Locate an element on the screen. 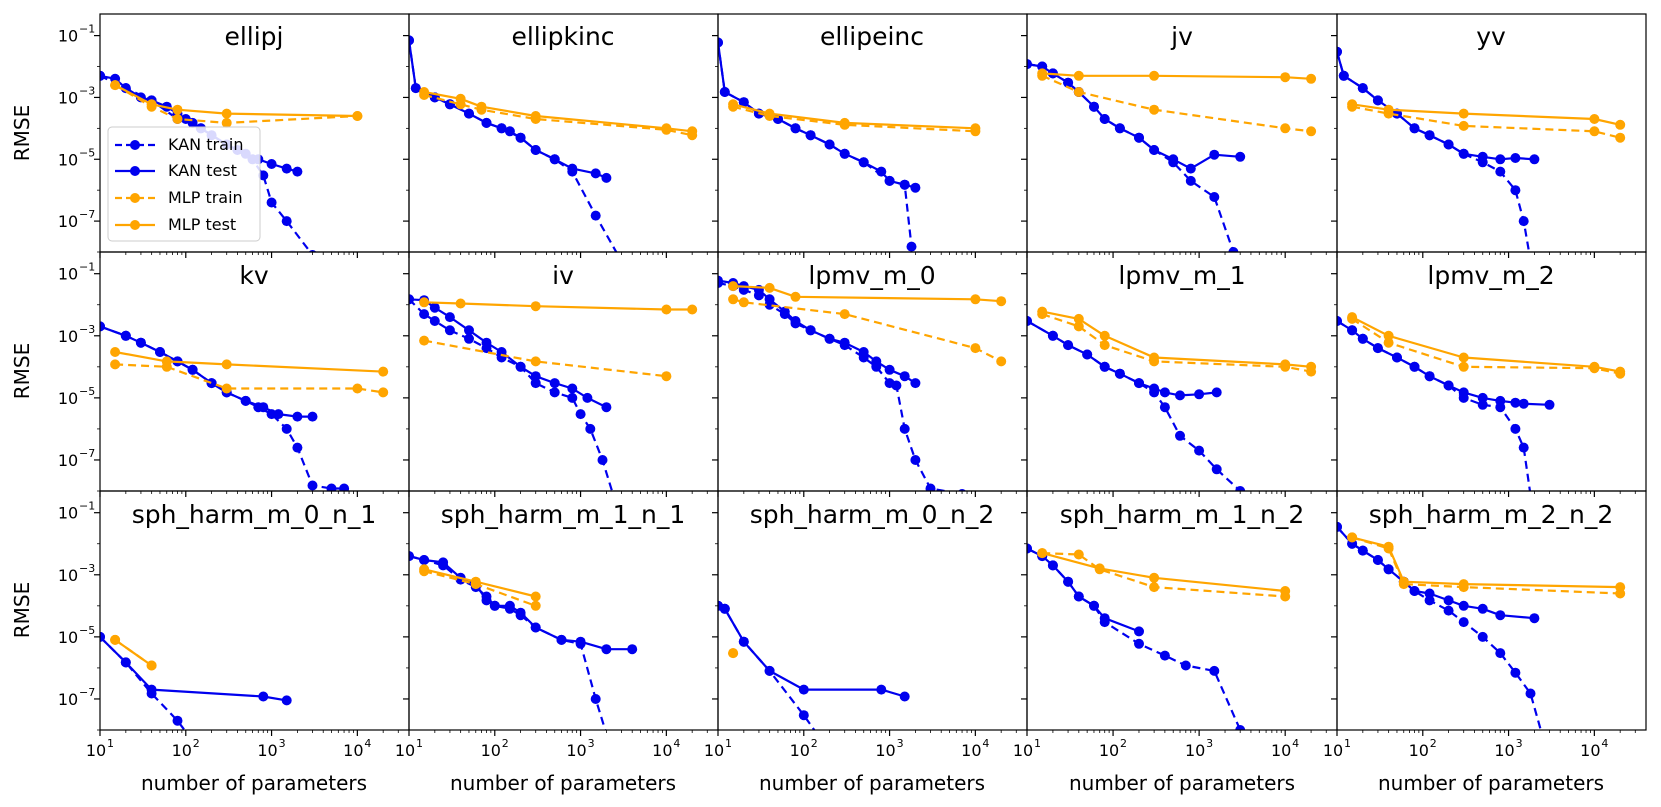 This screenshot has width=1661, height=807. legend-label-mlp-test: MLP test is located at coordinates (202, 224).